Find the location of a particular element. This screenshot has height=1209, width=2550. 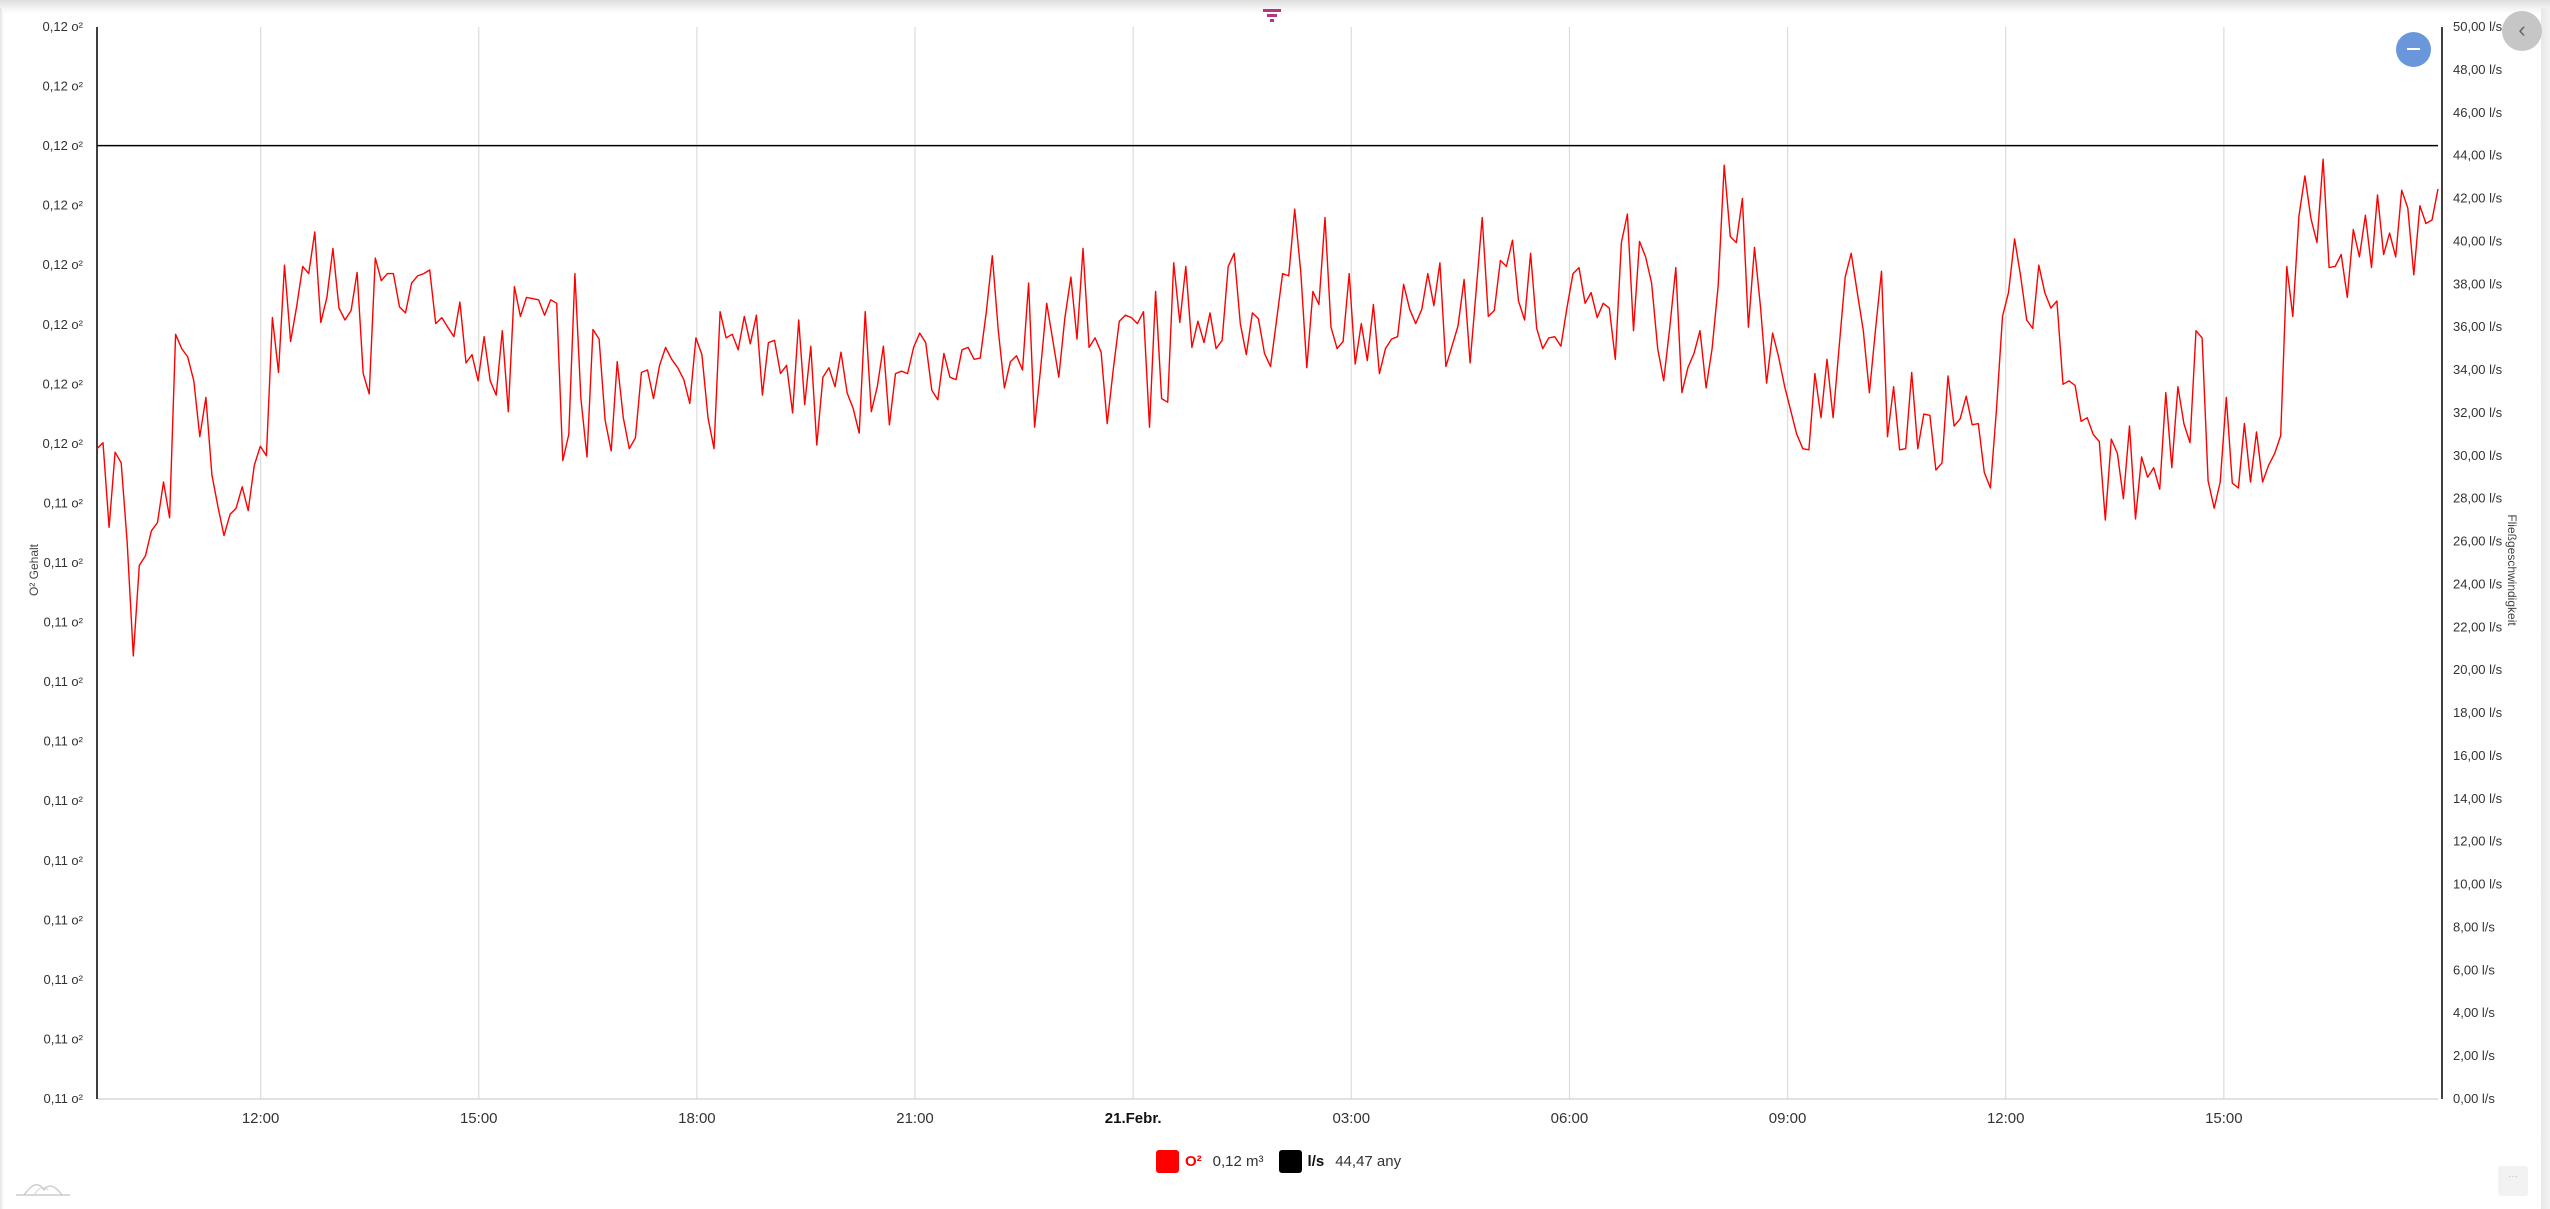

right-tick-label: 2,00 l/s is located at coordinates (2474, 1055).